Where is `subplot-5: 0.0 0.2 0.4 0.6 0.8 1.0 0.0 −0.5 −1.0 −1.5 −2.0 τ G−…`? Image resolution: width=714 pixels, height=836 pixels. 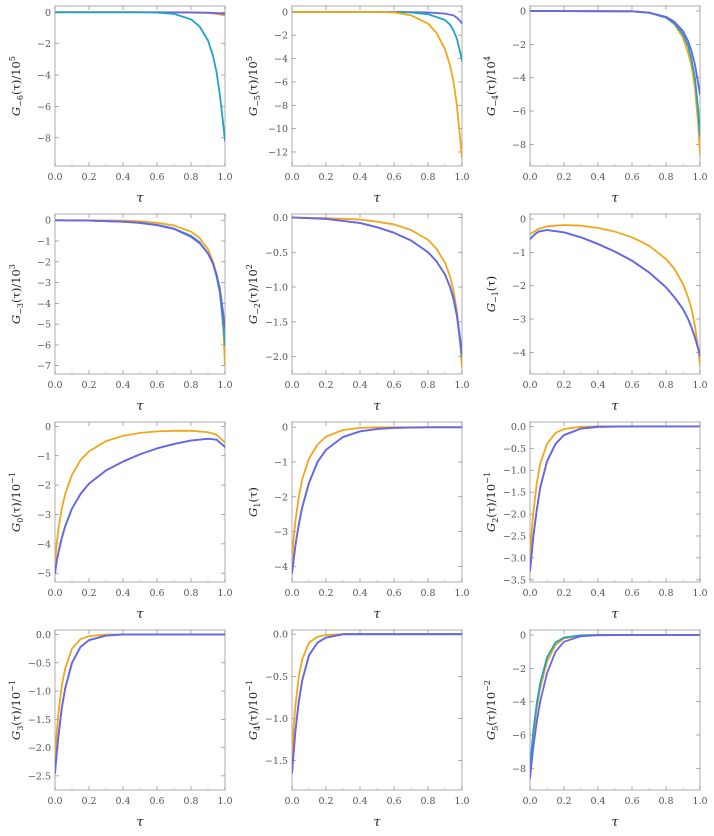 subplot-5: 0.0 0.2 0.4 0.6 0.8 1.0 0.0 −0.5 −1.0 −1.5 −2.0 τ G−… is located at coordinates (357, 313).